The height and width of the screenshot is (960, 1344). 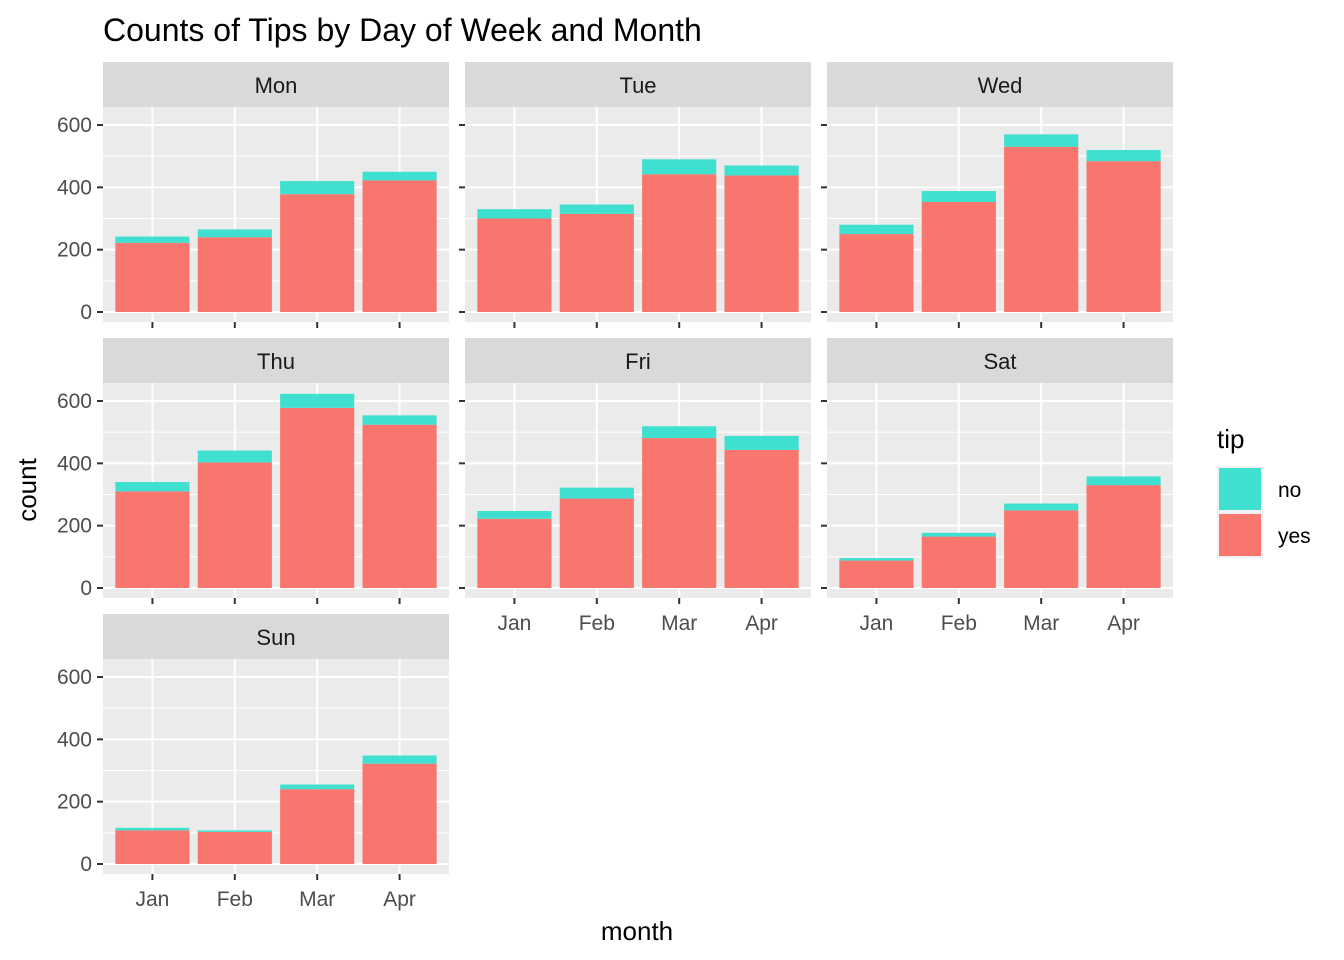 What do you see at coordinates (958, 562) in the screenshot?
I see `bar-yes-sat-feb` at bounding box center [958, 562].